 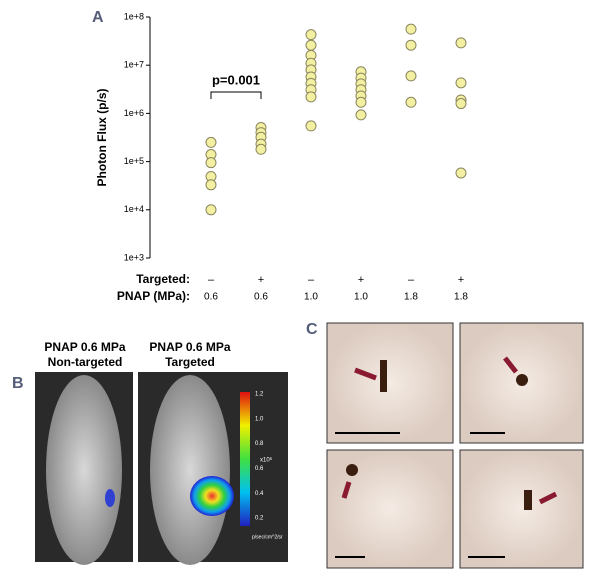 What do you see at coordinates (102, 138) in the screenshot?
I see `y-axis-label: Photon Flux (p/s)` at bounding box center [102, 138].